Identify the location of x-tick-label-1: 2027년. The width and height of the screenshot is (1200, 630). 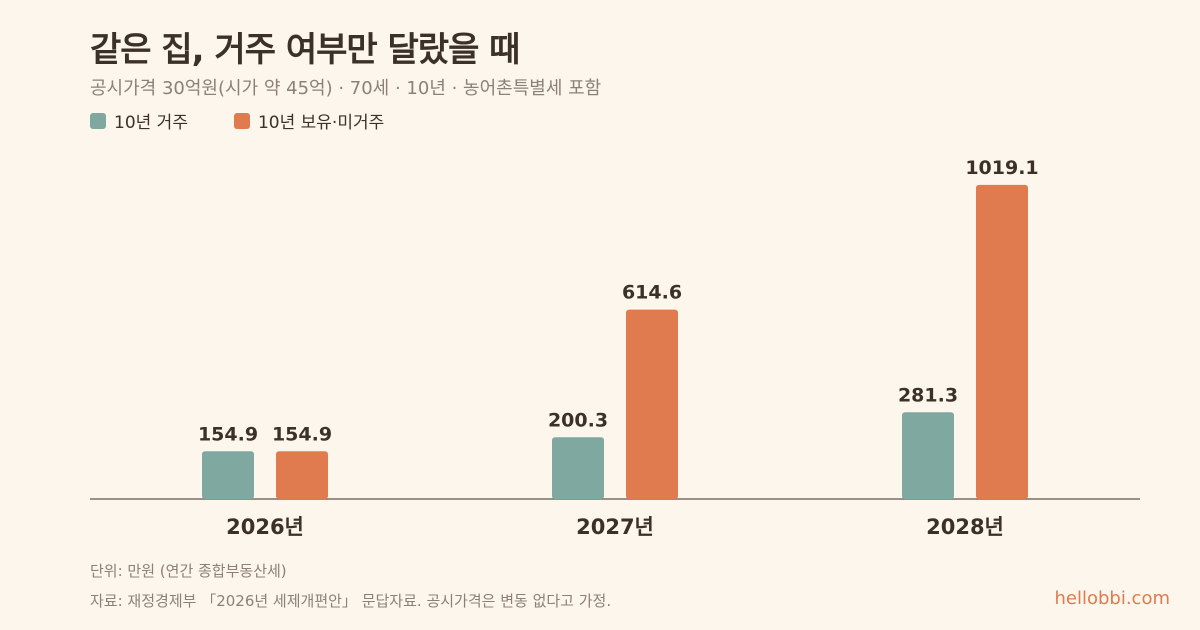
(615, 527).